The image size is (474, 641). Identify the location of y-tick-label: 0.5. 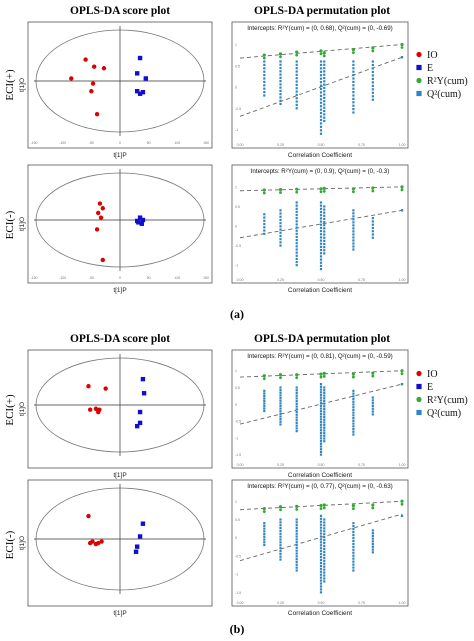
(237, 388).